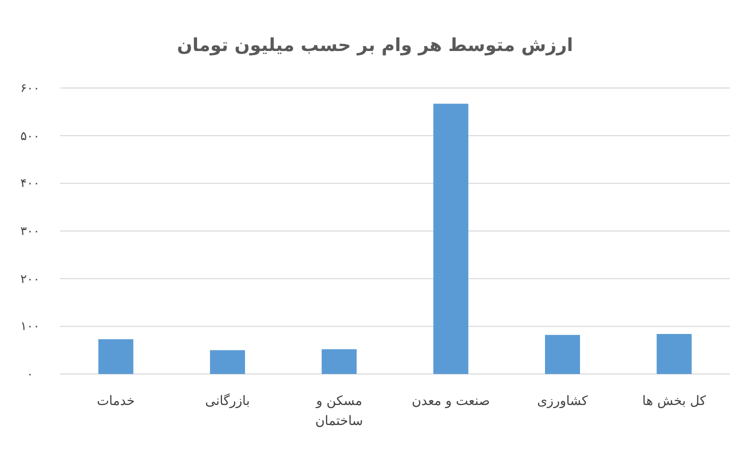 This screenshot has width=750, height=468. I want to click on x-tick-label: کشاورزی, so click(562, 402).